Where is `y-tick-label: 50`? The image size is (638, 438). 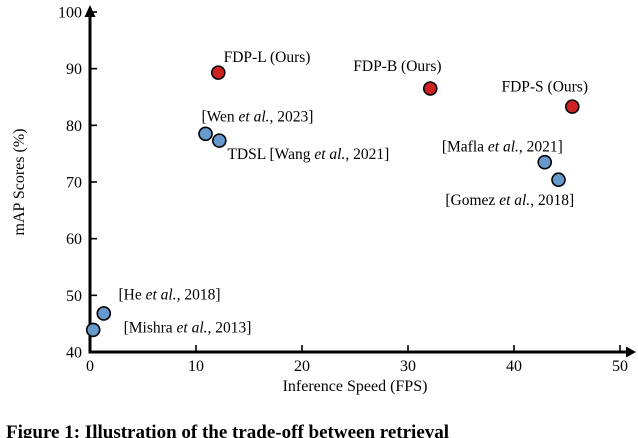
y-tick-label: 50 is located at coordinates (74, 296).